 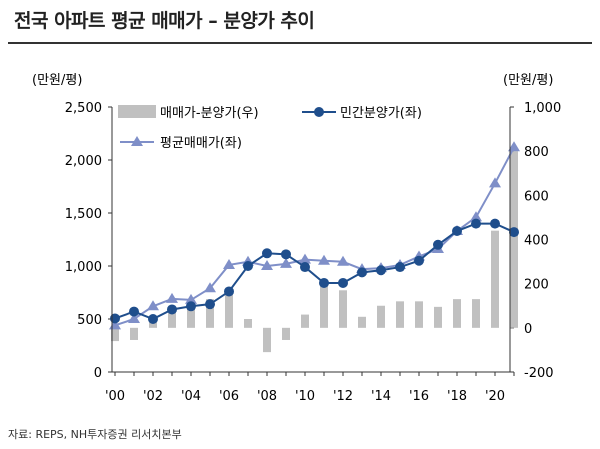 What do you see at coordinates (536, 285) in the screenshot?
I see `right-tick-label: 200` at bounding box center [536, 285].